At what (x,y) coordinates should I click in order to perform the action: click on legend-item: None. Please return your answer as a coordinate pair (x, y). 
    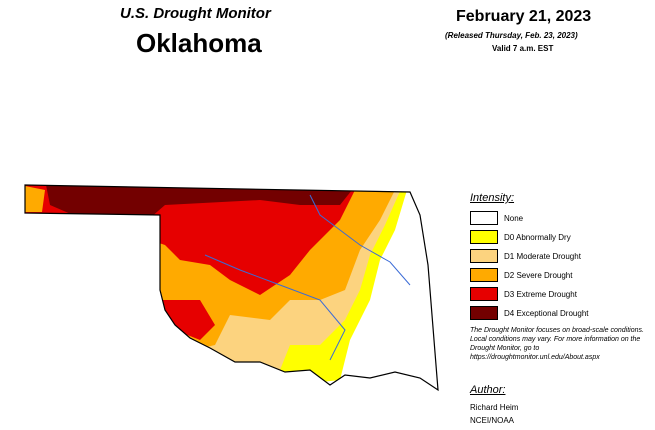
    Looking at the image, I should click on (496, 218).